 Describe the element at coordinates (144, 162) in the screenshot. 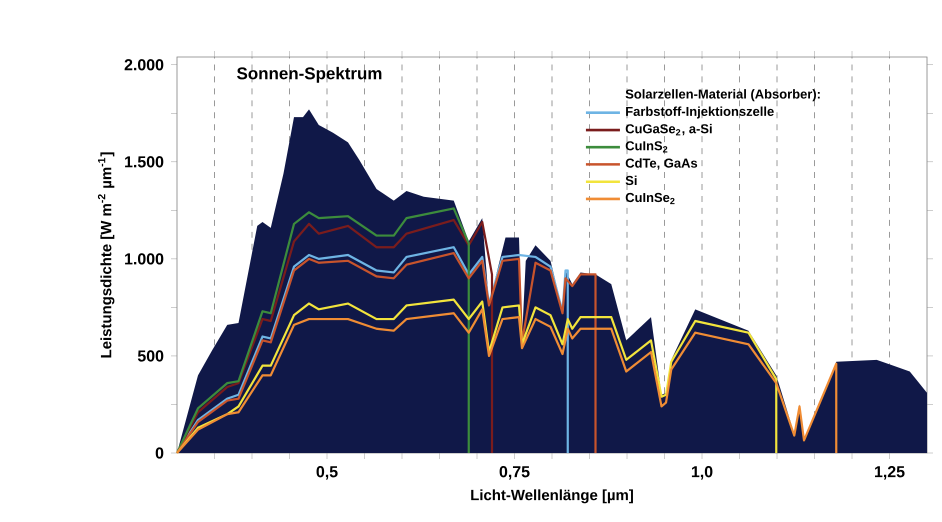

I see `y-tick-label: 1.500` at that location.